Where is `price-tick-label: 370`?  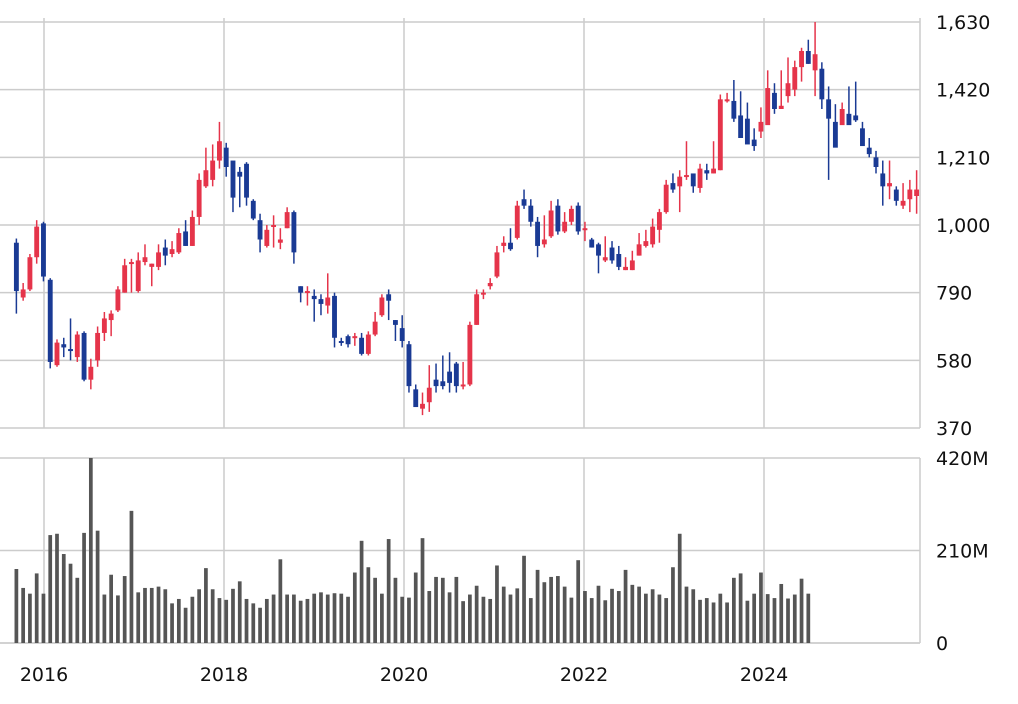
price-tick-label: 370 is located at coordinates (954, 429).